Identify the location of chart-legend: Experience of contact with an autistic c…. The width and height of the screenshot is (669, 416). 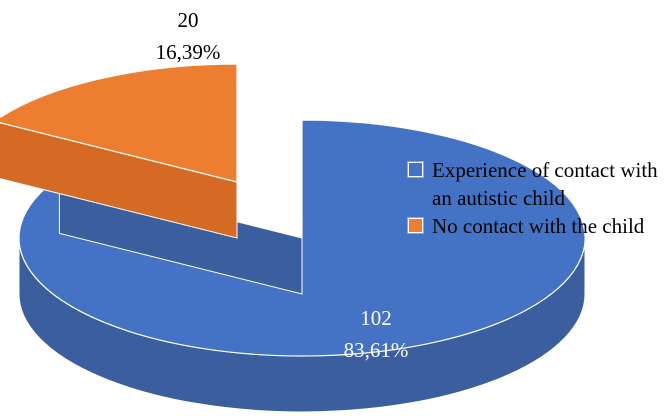
(536, 198).